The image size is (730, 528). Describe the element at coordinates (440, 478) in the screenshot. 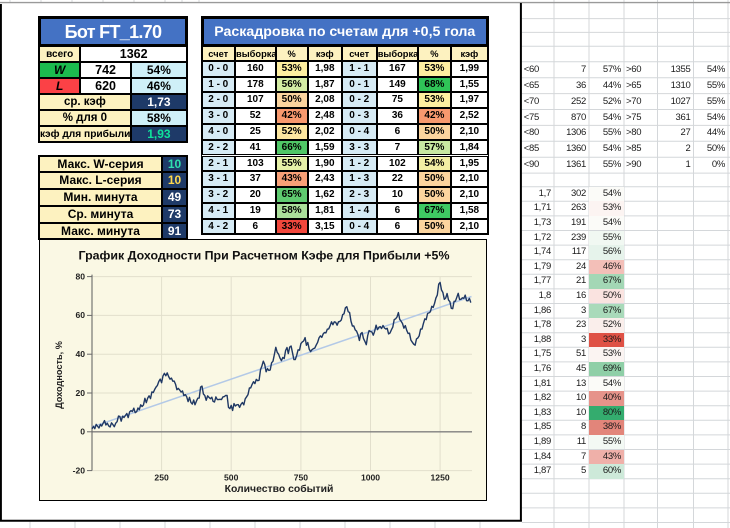

I see `svg-text: 1250` at that location.